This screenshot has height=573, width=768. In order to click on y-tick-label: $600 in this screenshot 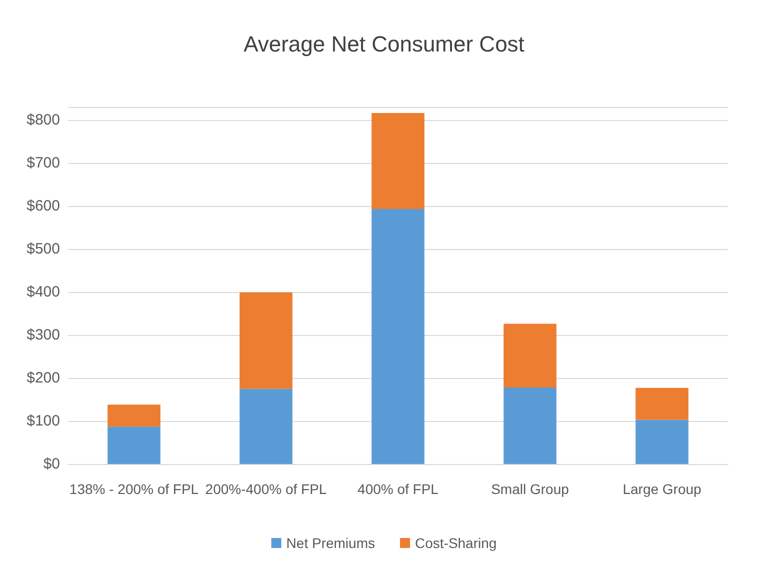, I will do `click(43, 205)`.